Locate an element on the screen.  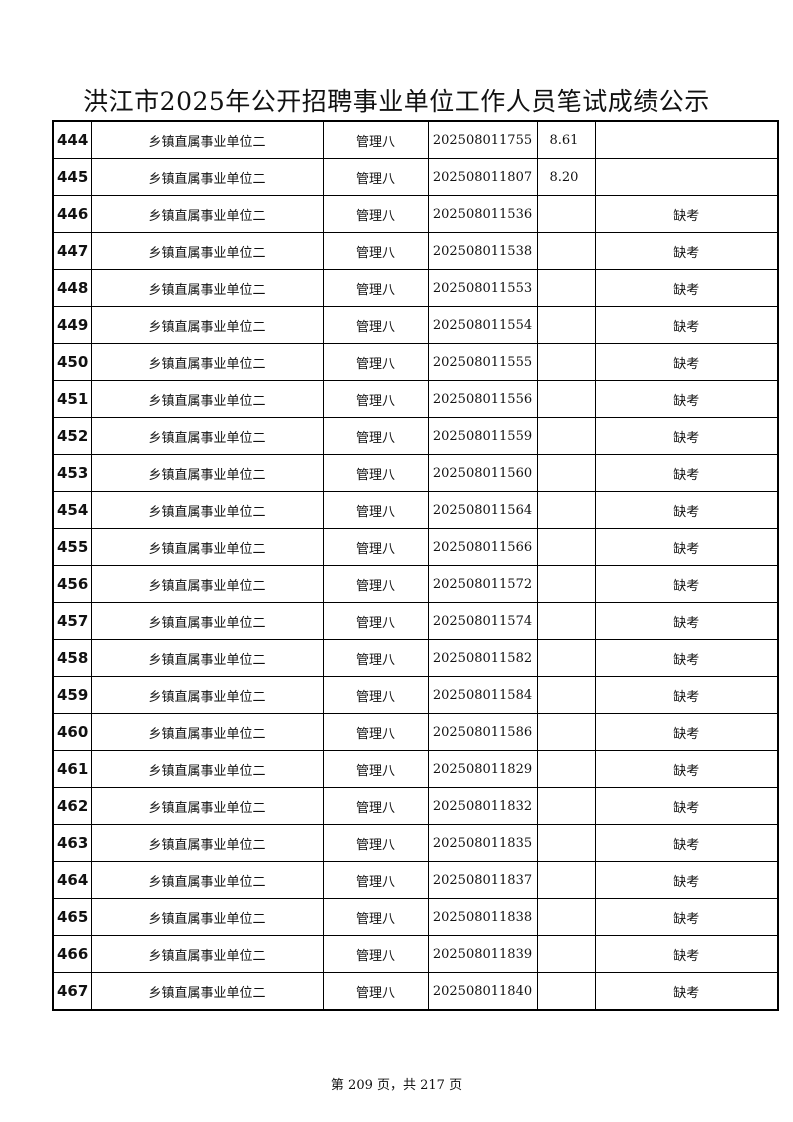
table-row: 448 乡镇直属事业单位二 管理八 202508011553 缺考 is located at coordinates (415, 288).